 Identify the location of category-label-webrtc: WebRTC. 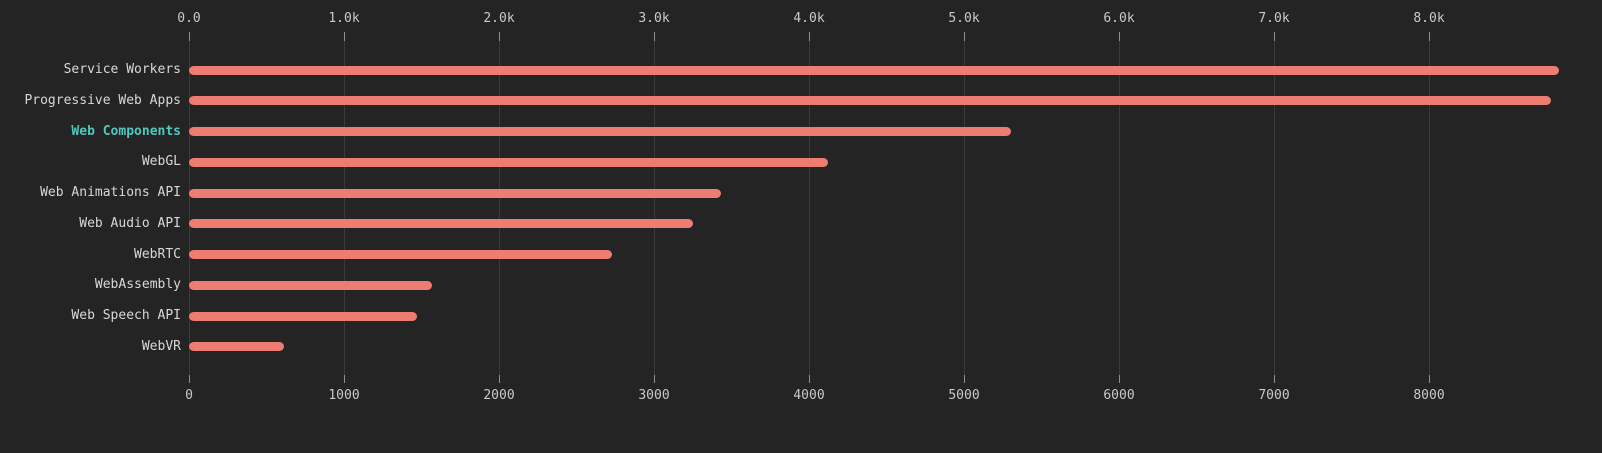
(157, 254).